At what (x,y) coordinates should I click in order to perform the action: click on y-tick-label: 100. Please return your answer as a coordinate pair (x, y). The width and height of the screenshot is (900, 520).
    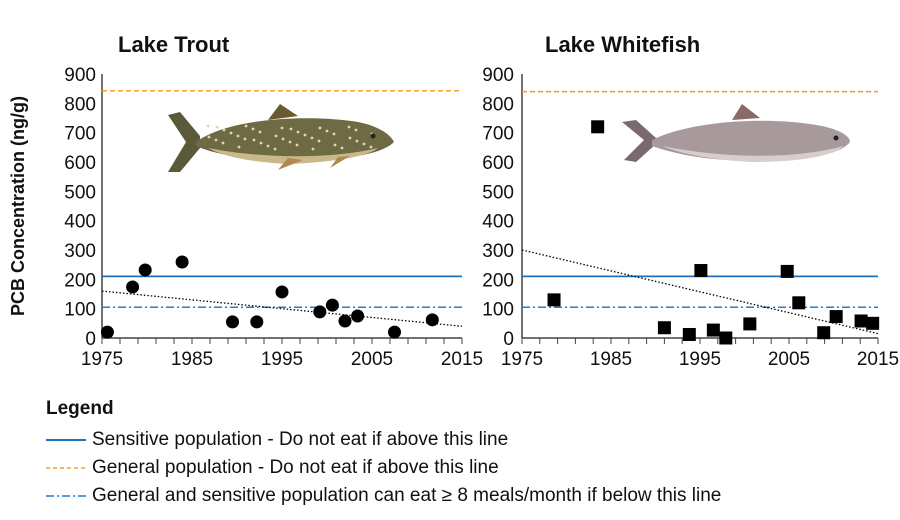
    Looking at the image, I should click on (80, 310).